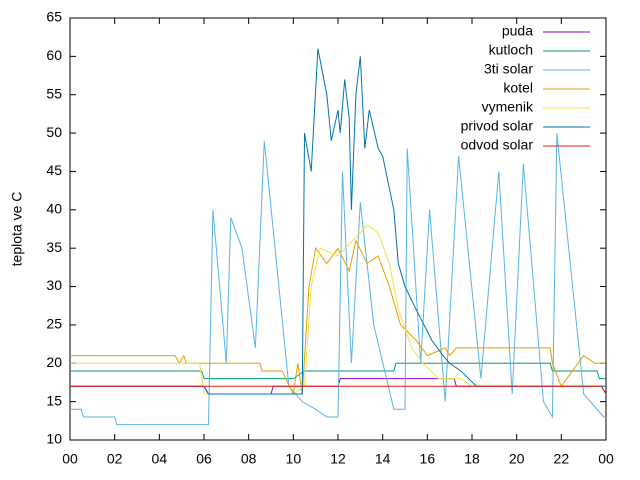  Describe the element at coordinates (518, 88) in the screenshot. I see `legend-label: kotel` at that location.